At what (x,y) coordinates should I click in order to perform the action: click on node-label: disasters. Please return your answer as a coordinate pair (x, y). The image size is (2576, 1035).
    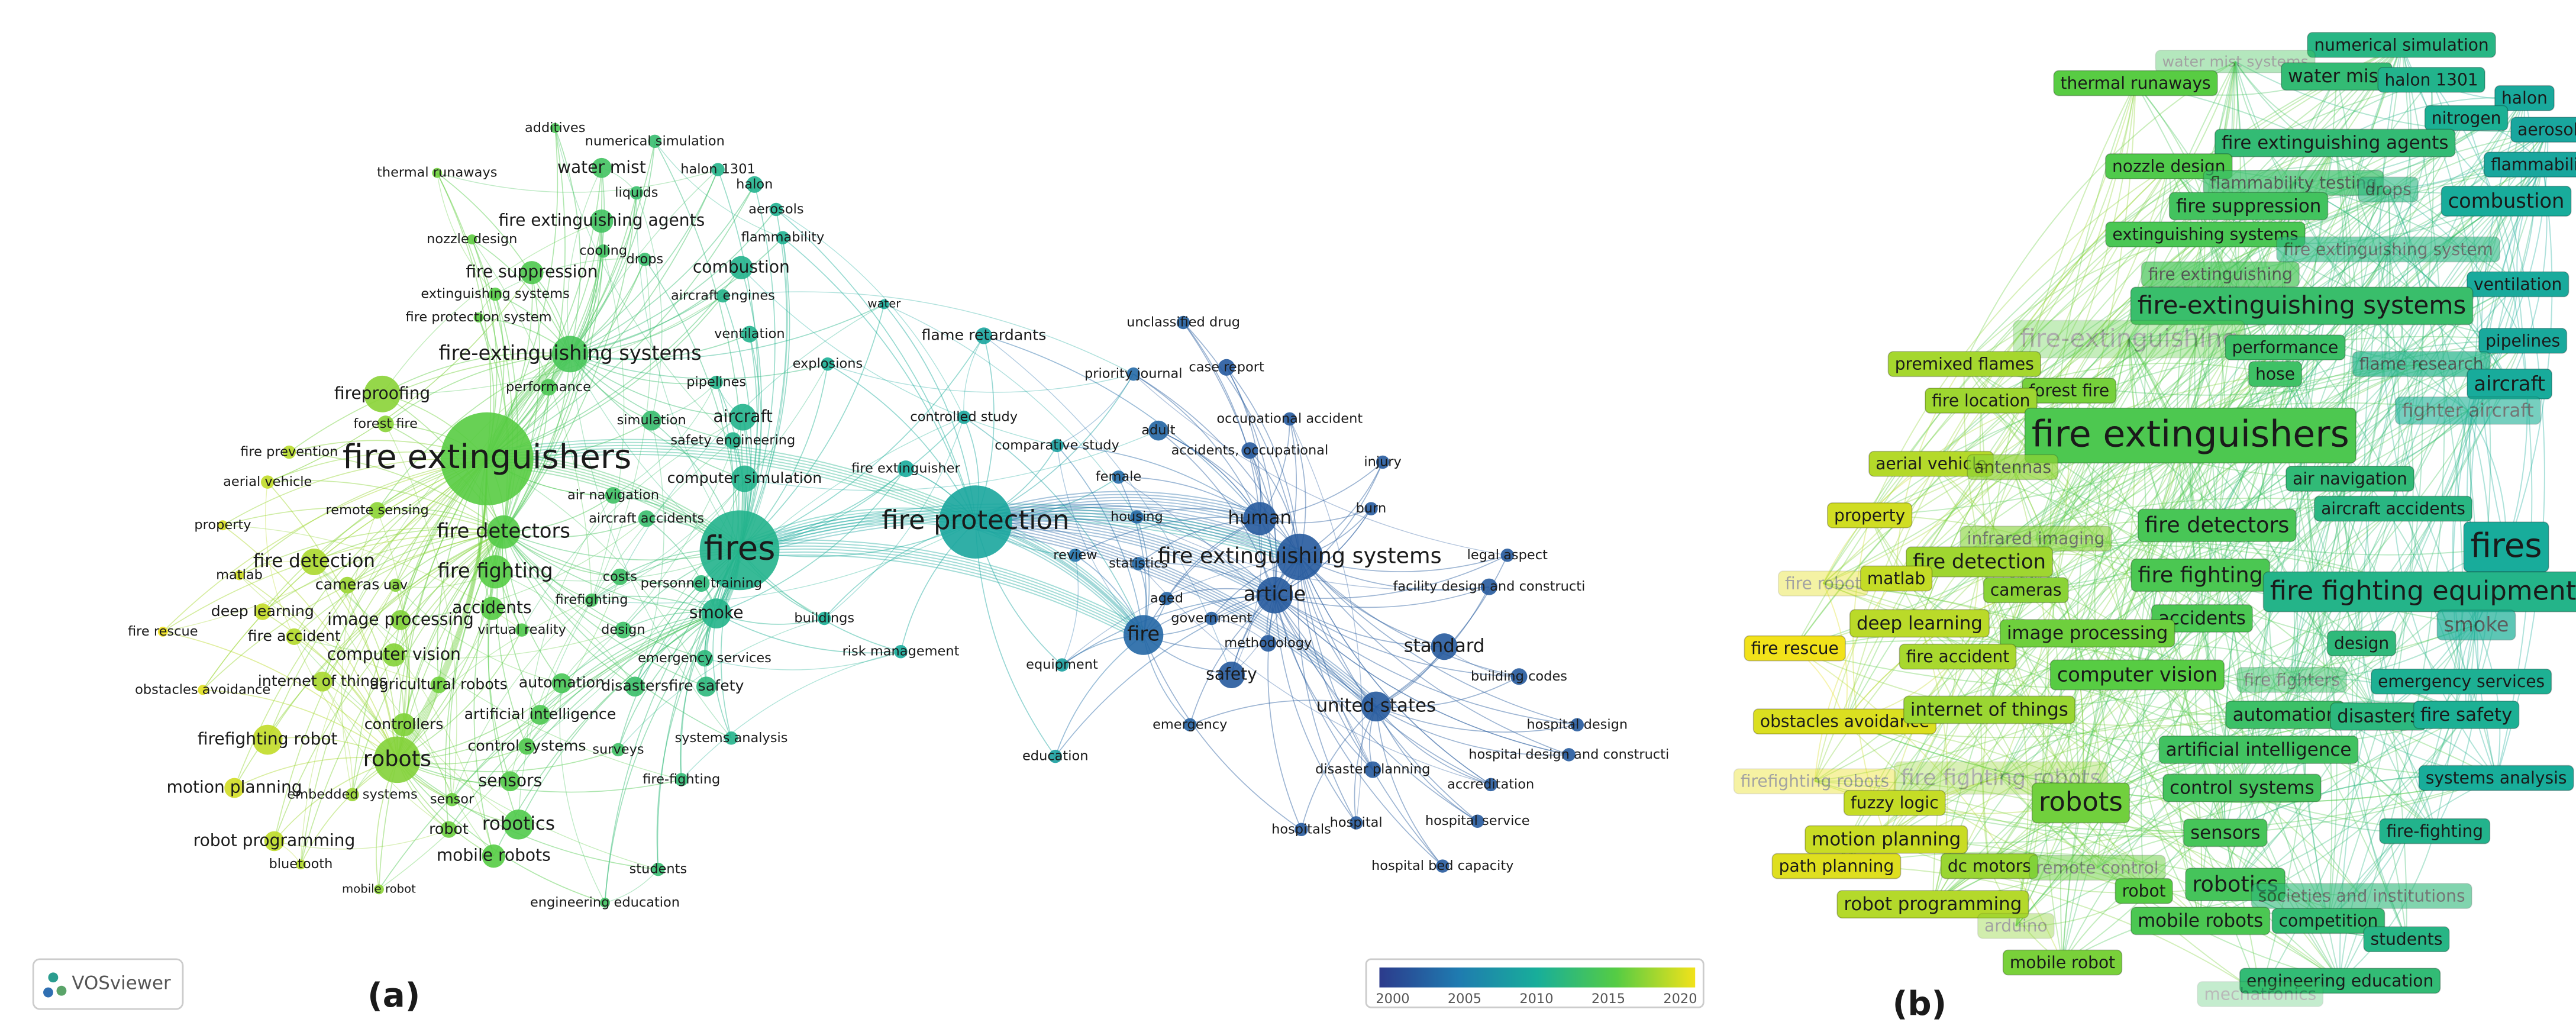
    Looking at the image, I should click on (635, 685).